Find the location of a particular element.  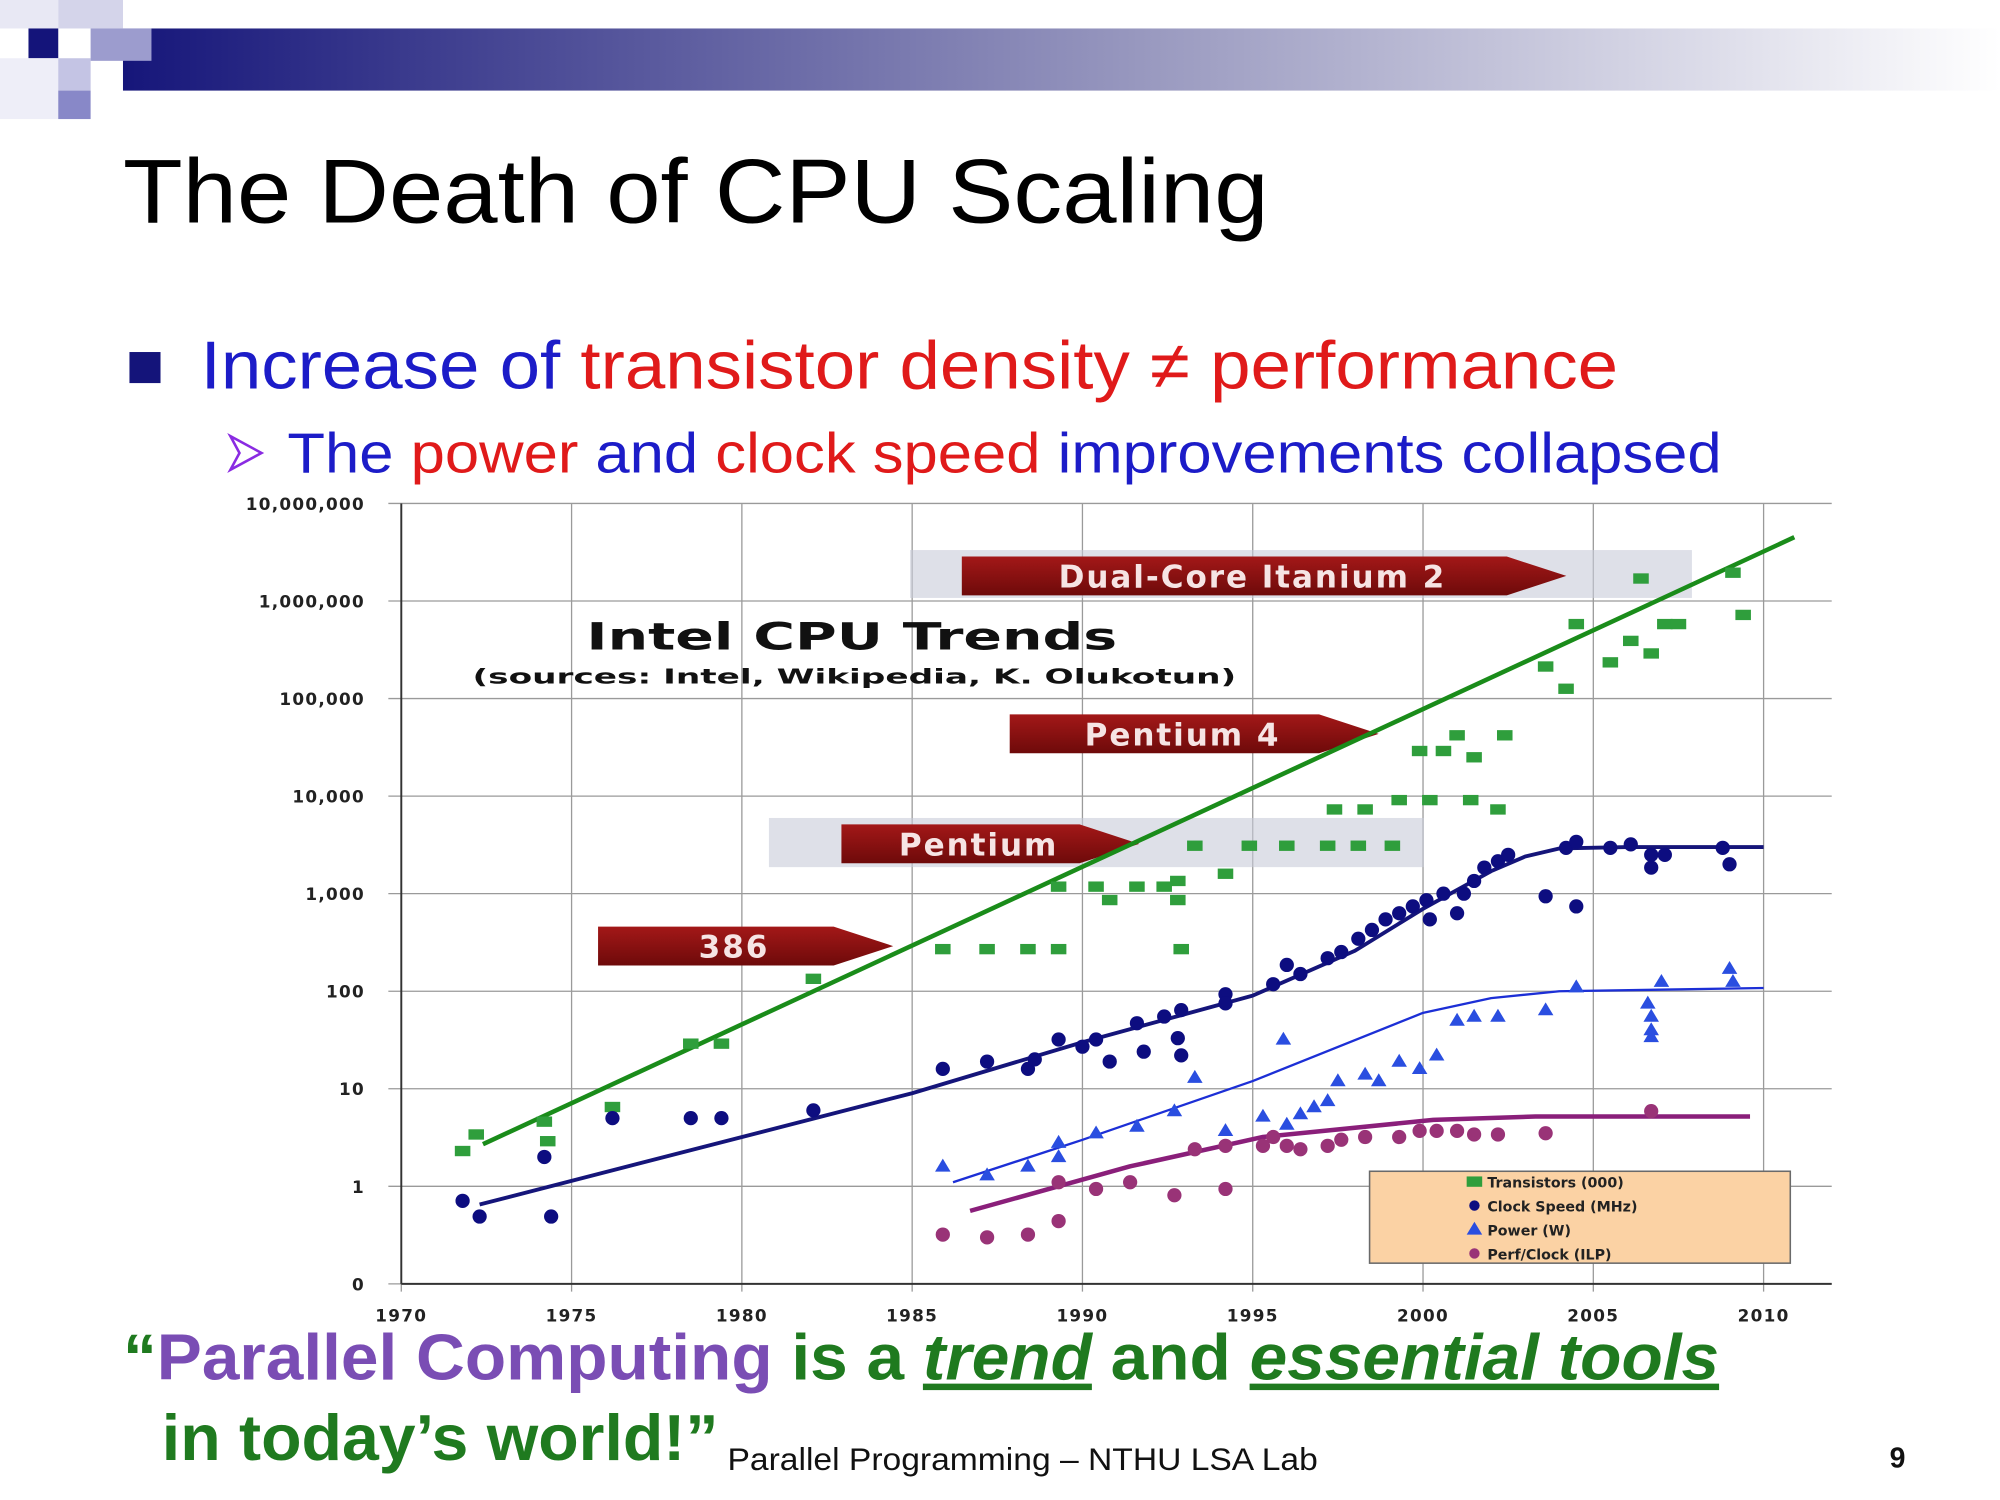

y-tick-label: 10,000 is located at coordinates (328, 797).